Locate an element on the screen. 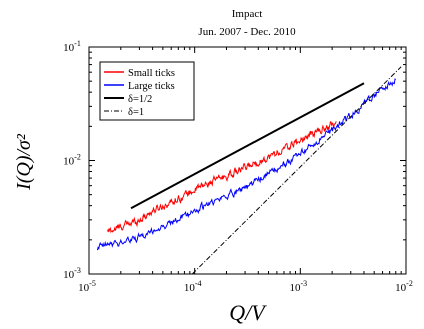  x-tick-label: 10⁻³ is located at coordinates (298, 286).